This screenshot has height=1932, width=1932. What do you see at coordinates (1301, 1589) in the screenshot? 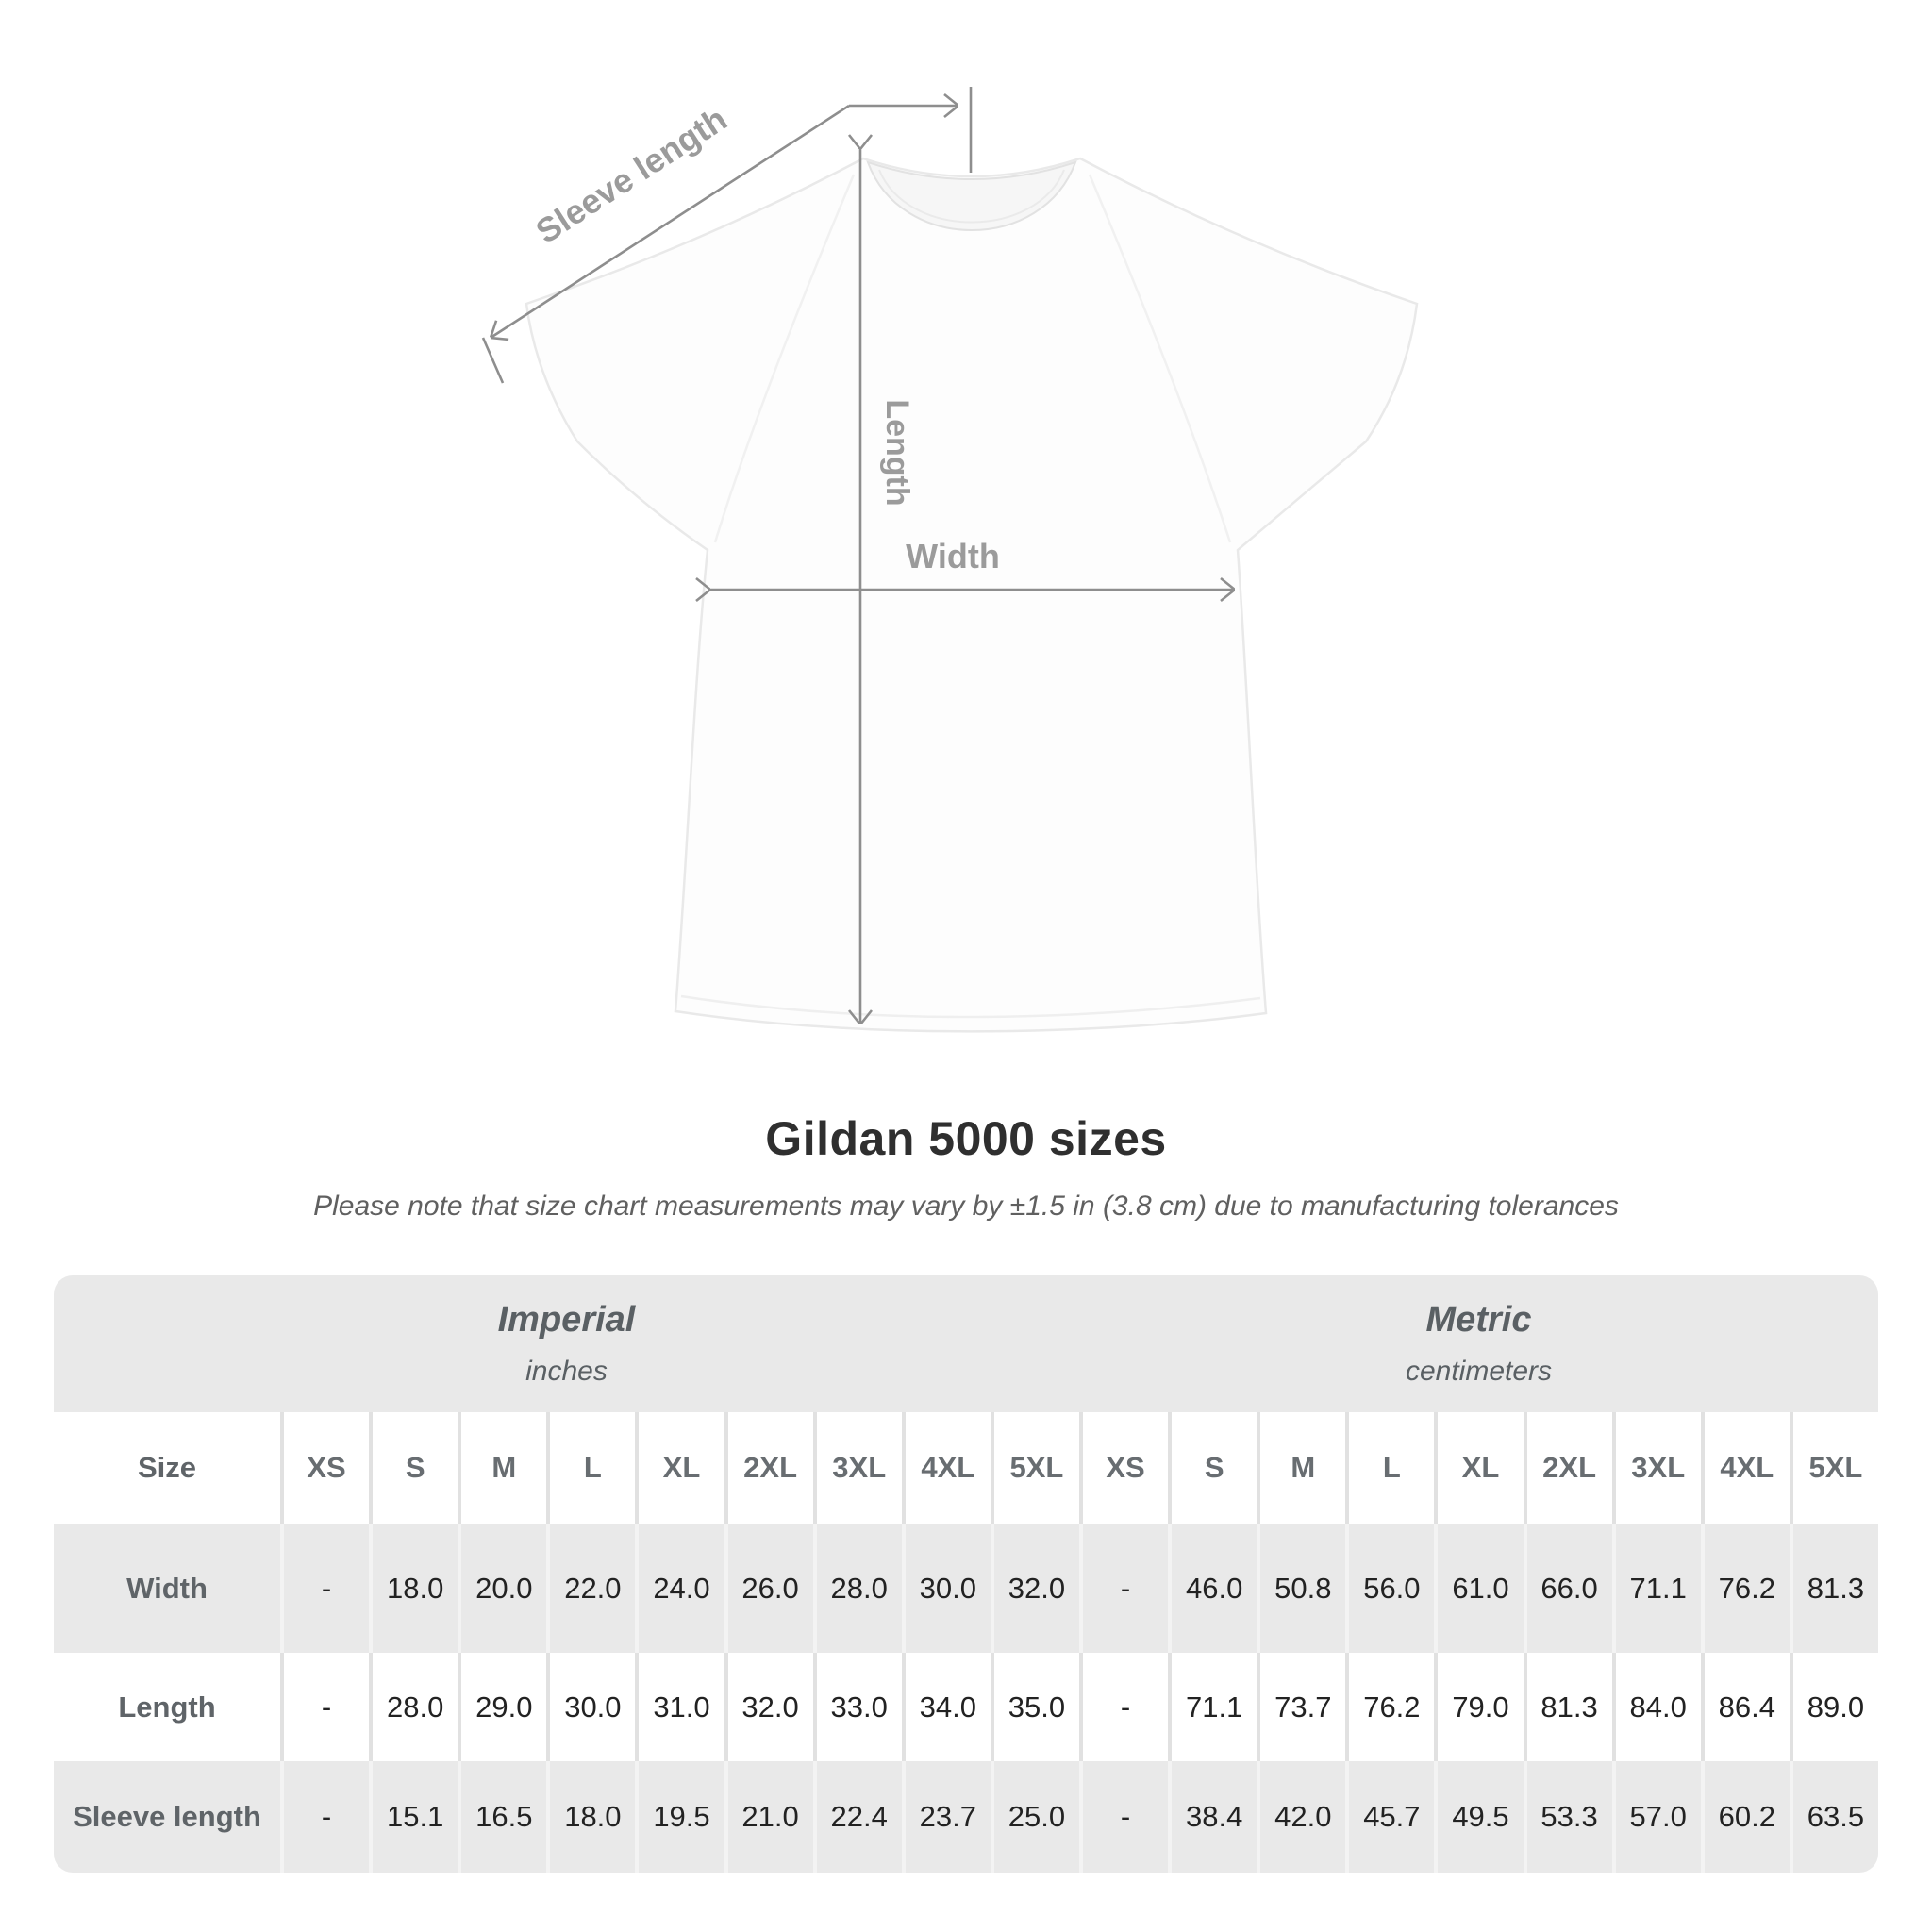
I see `value-cell: 50.8` at bounding box center [1301, 1589].